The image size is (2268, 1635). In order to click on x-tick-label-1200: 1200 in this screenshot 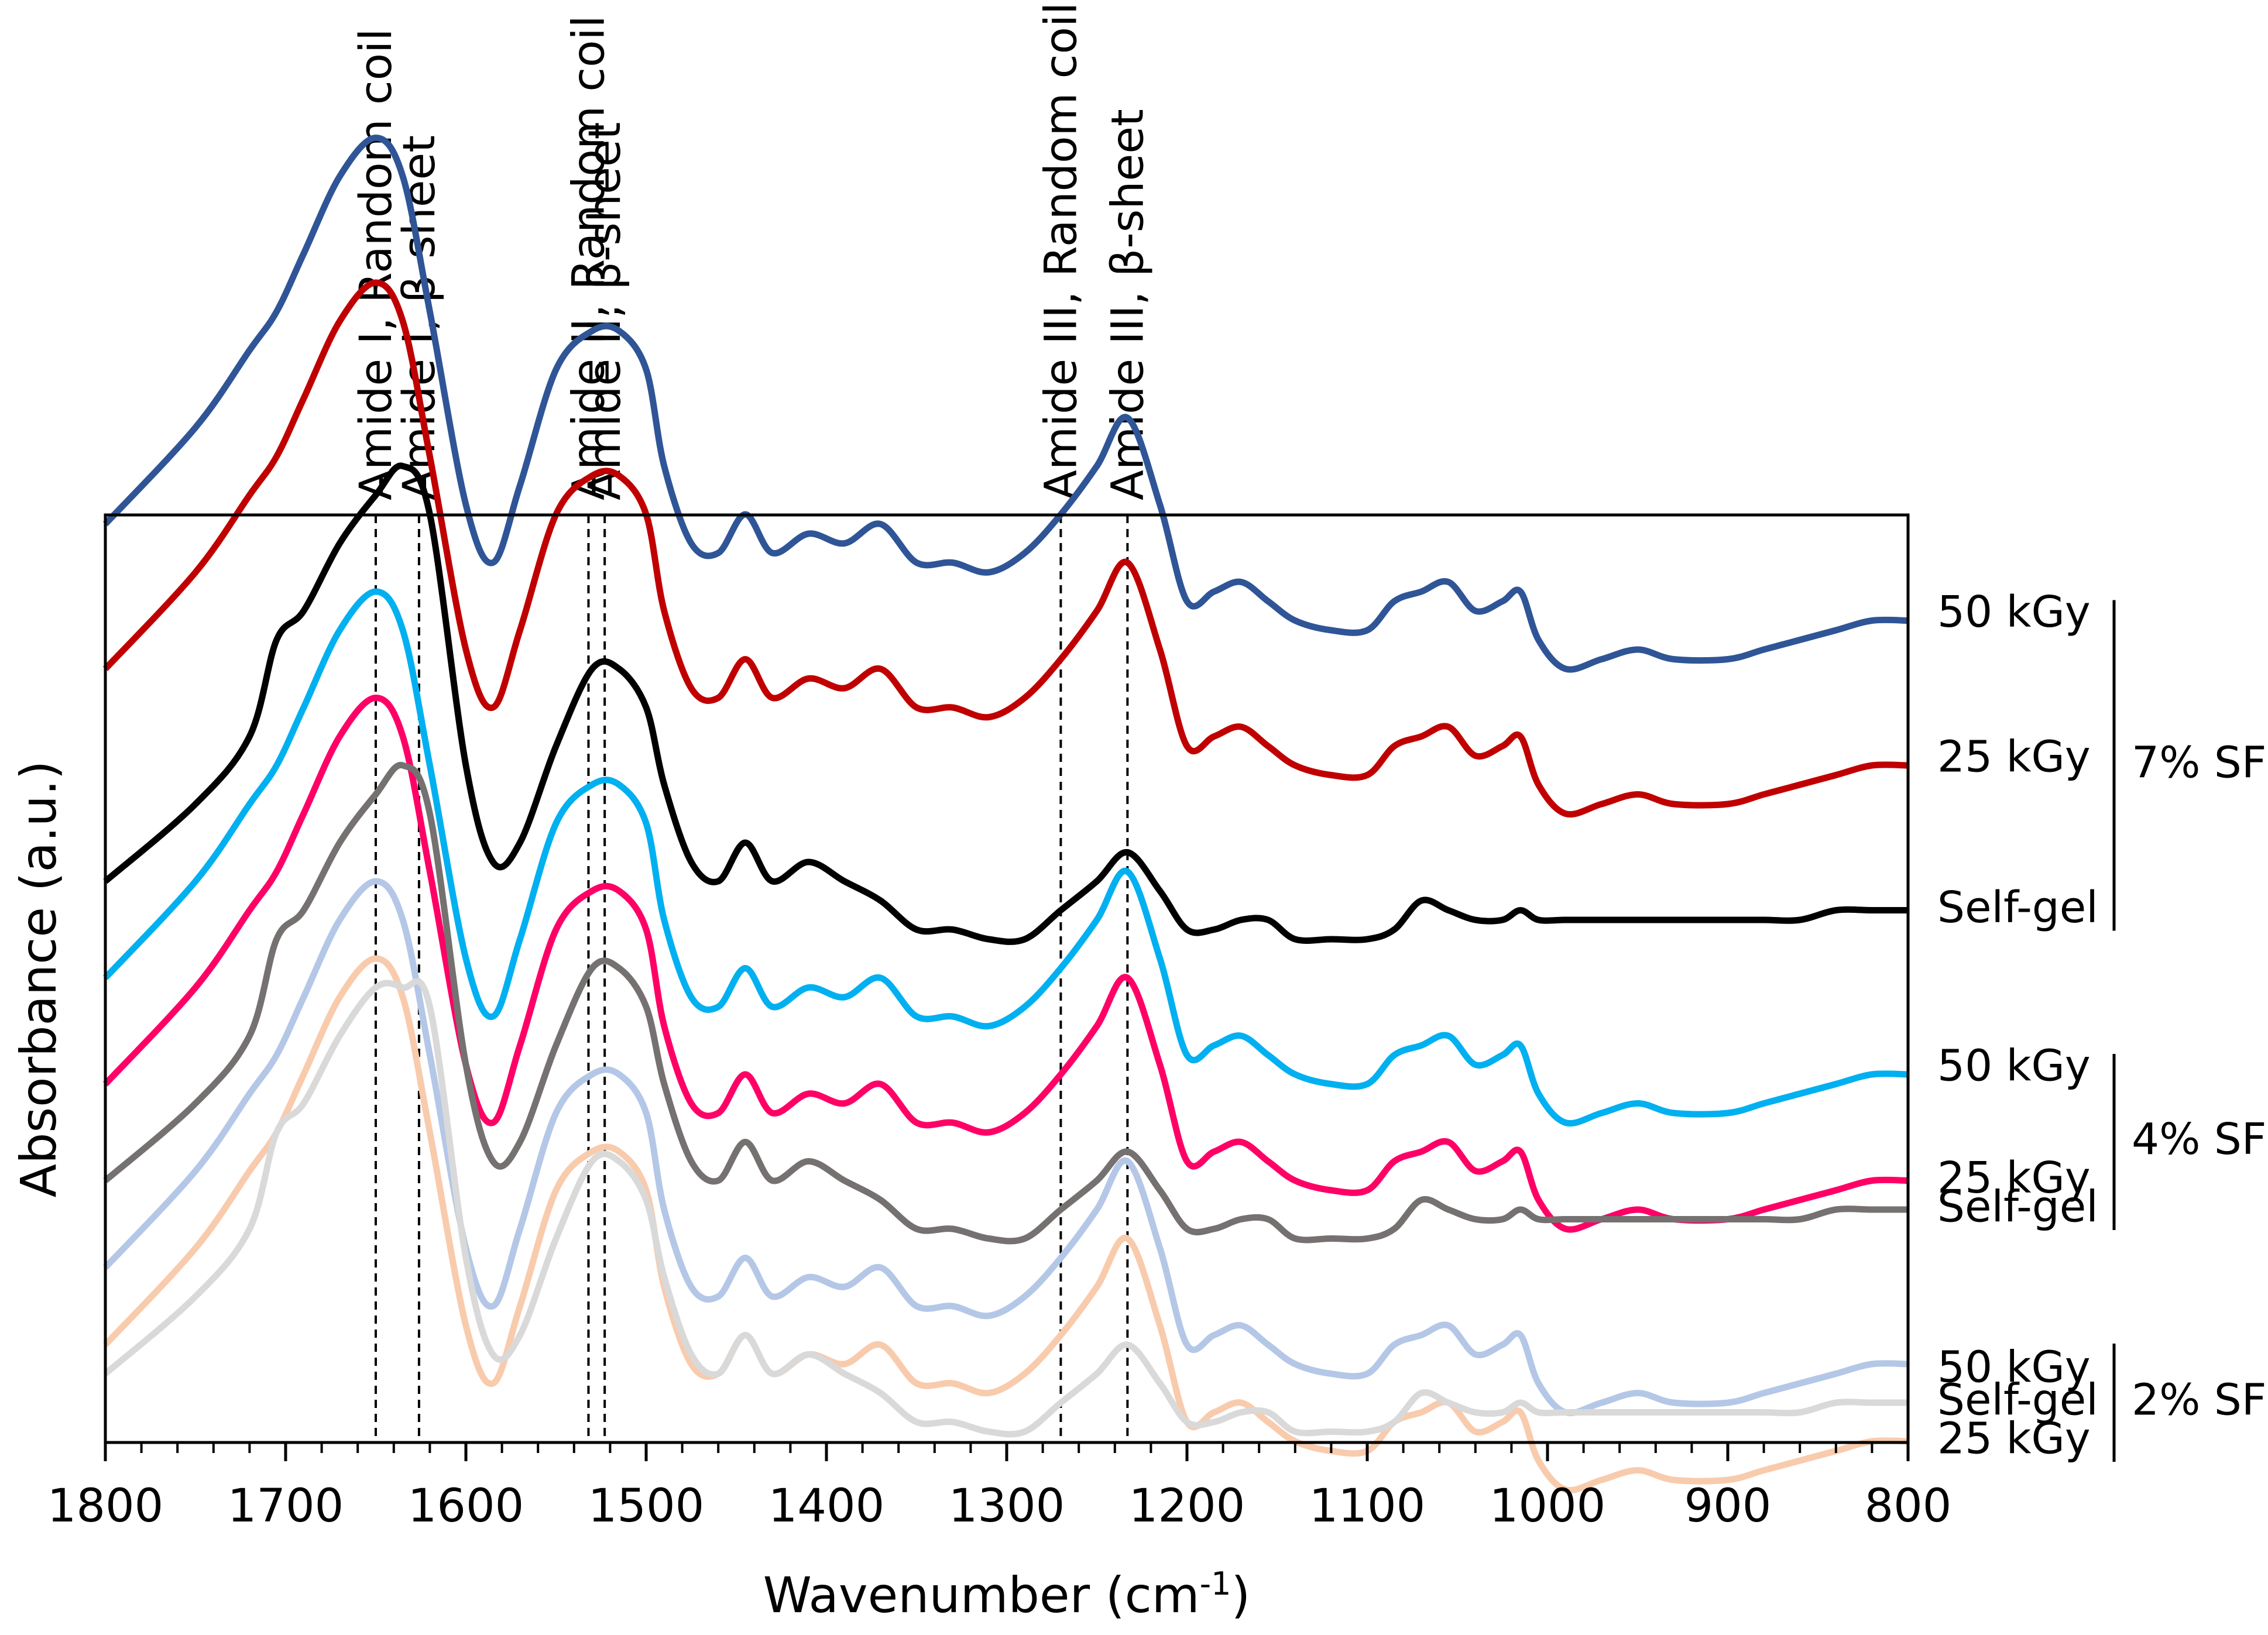, I will do `click(1187, 1506)`.